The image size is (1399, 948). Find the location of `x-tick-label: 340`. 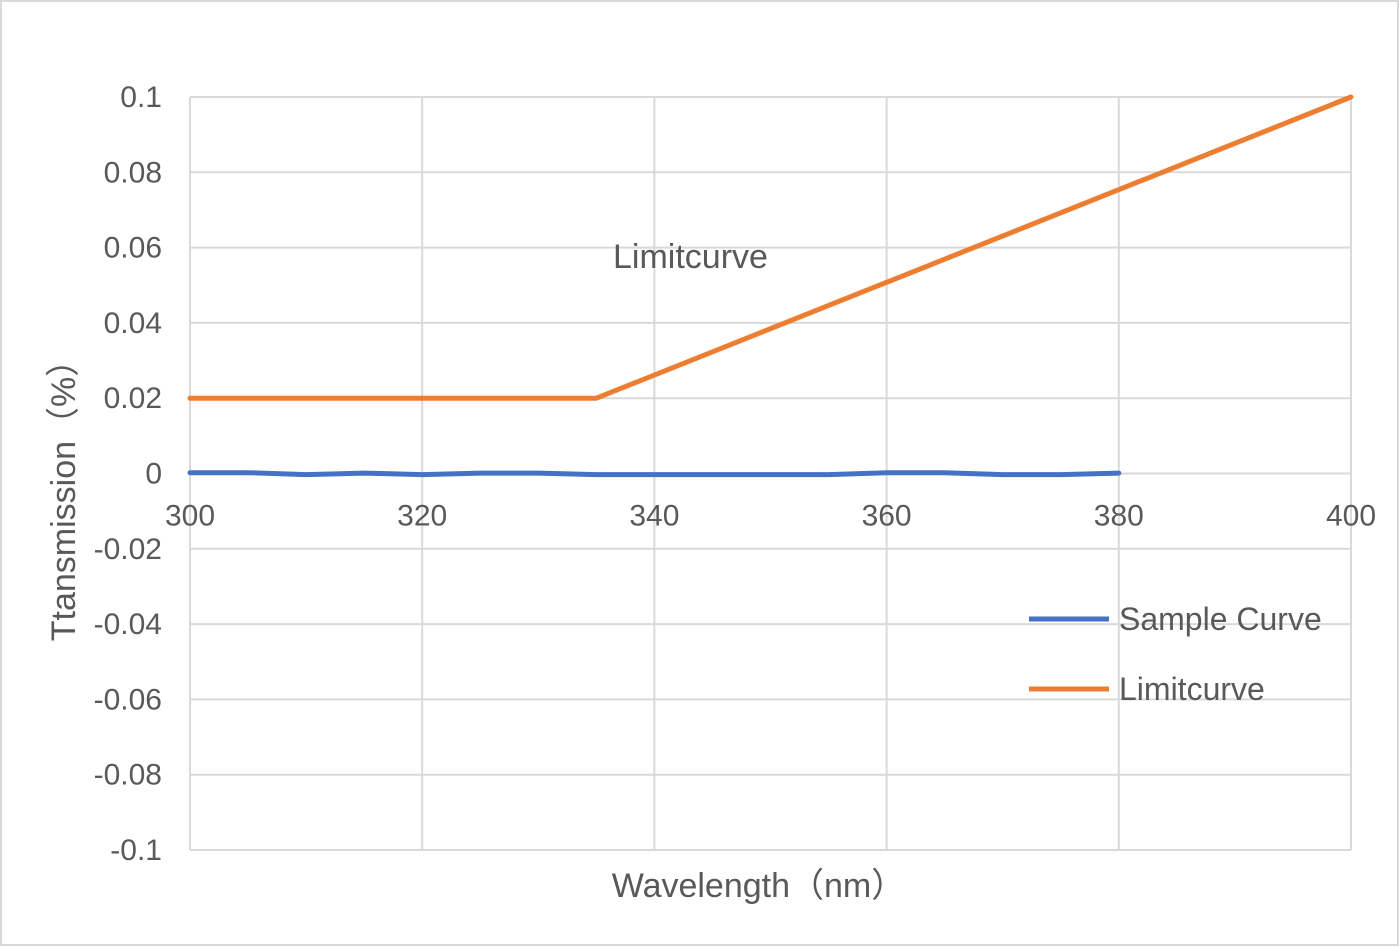

x-tick-label: 340 is located at coordinates (654, 516).